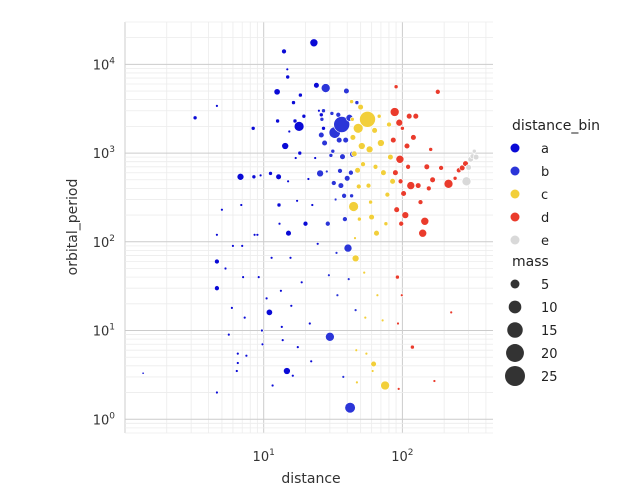 The height and width of the screenshot is (500, 629). Describe the element at coordinates (515, 284) in the screenshot. I see `size-legend-marker` at that location.